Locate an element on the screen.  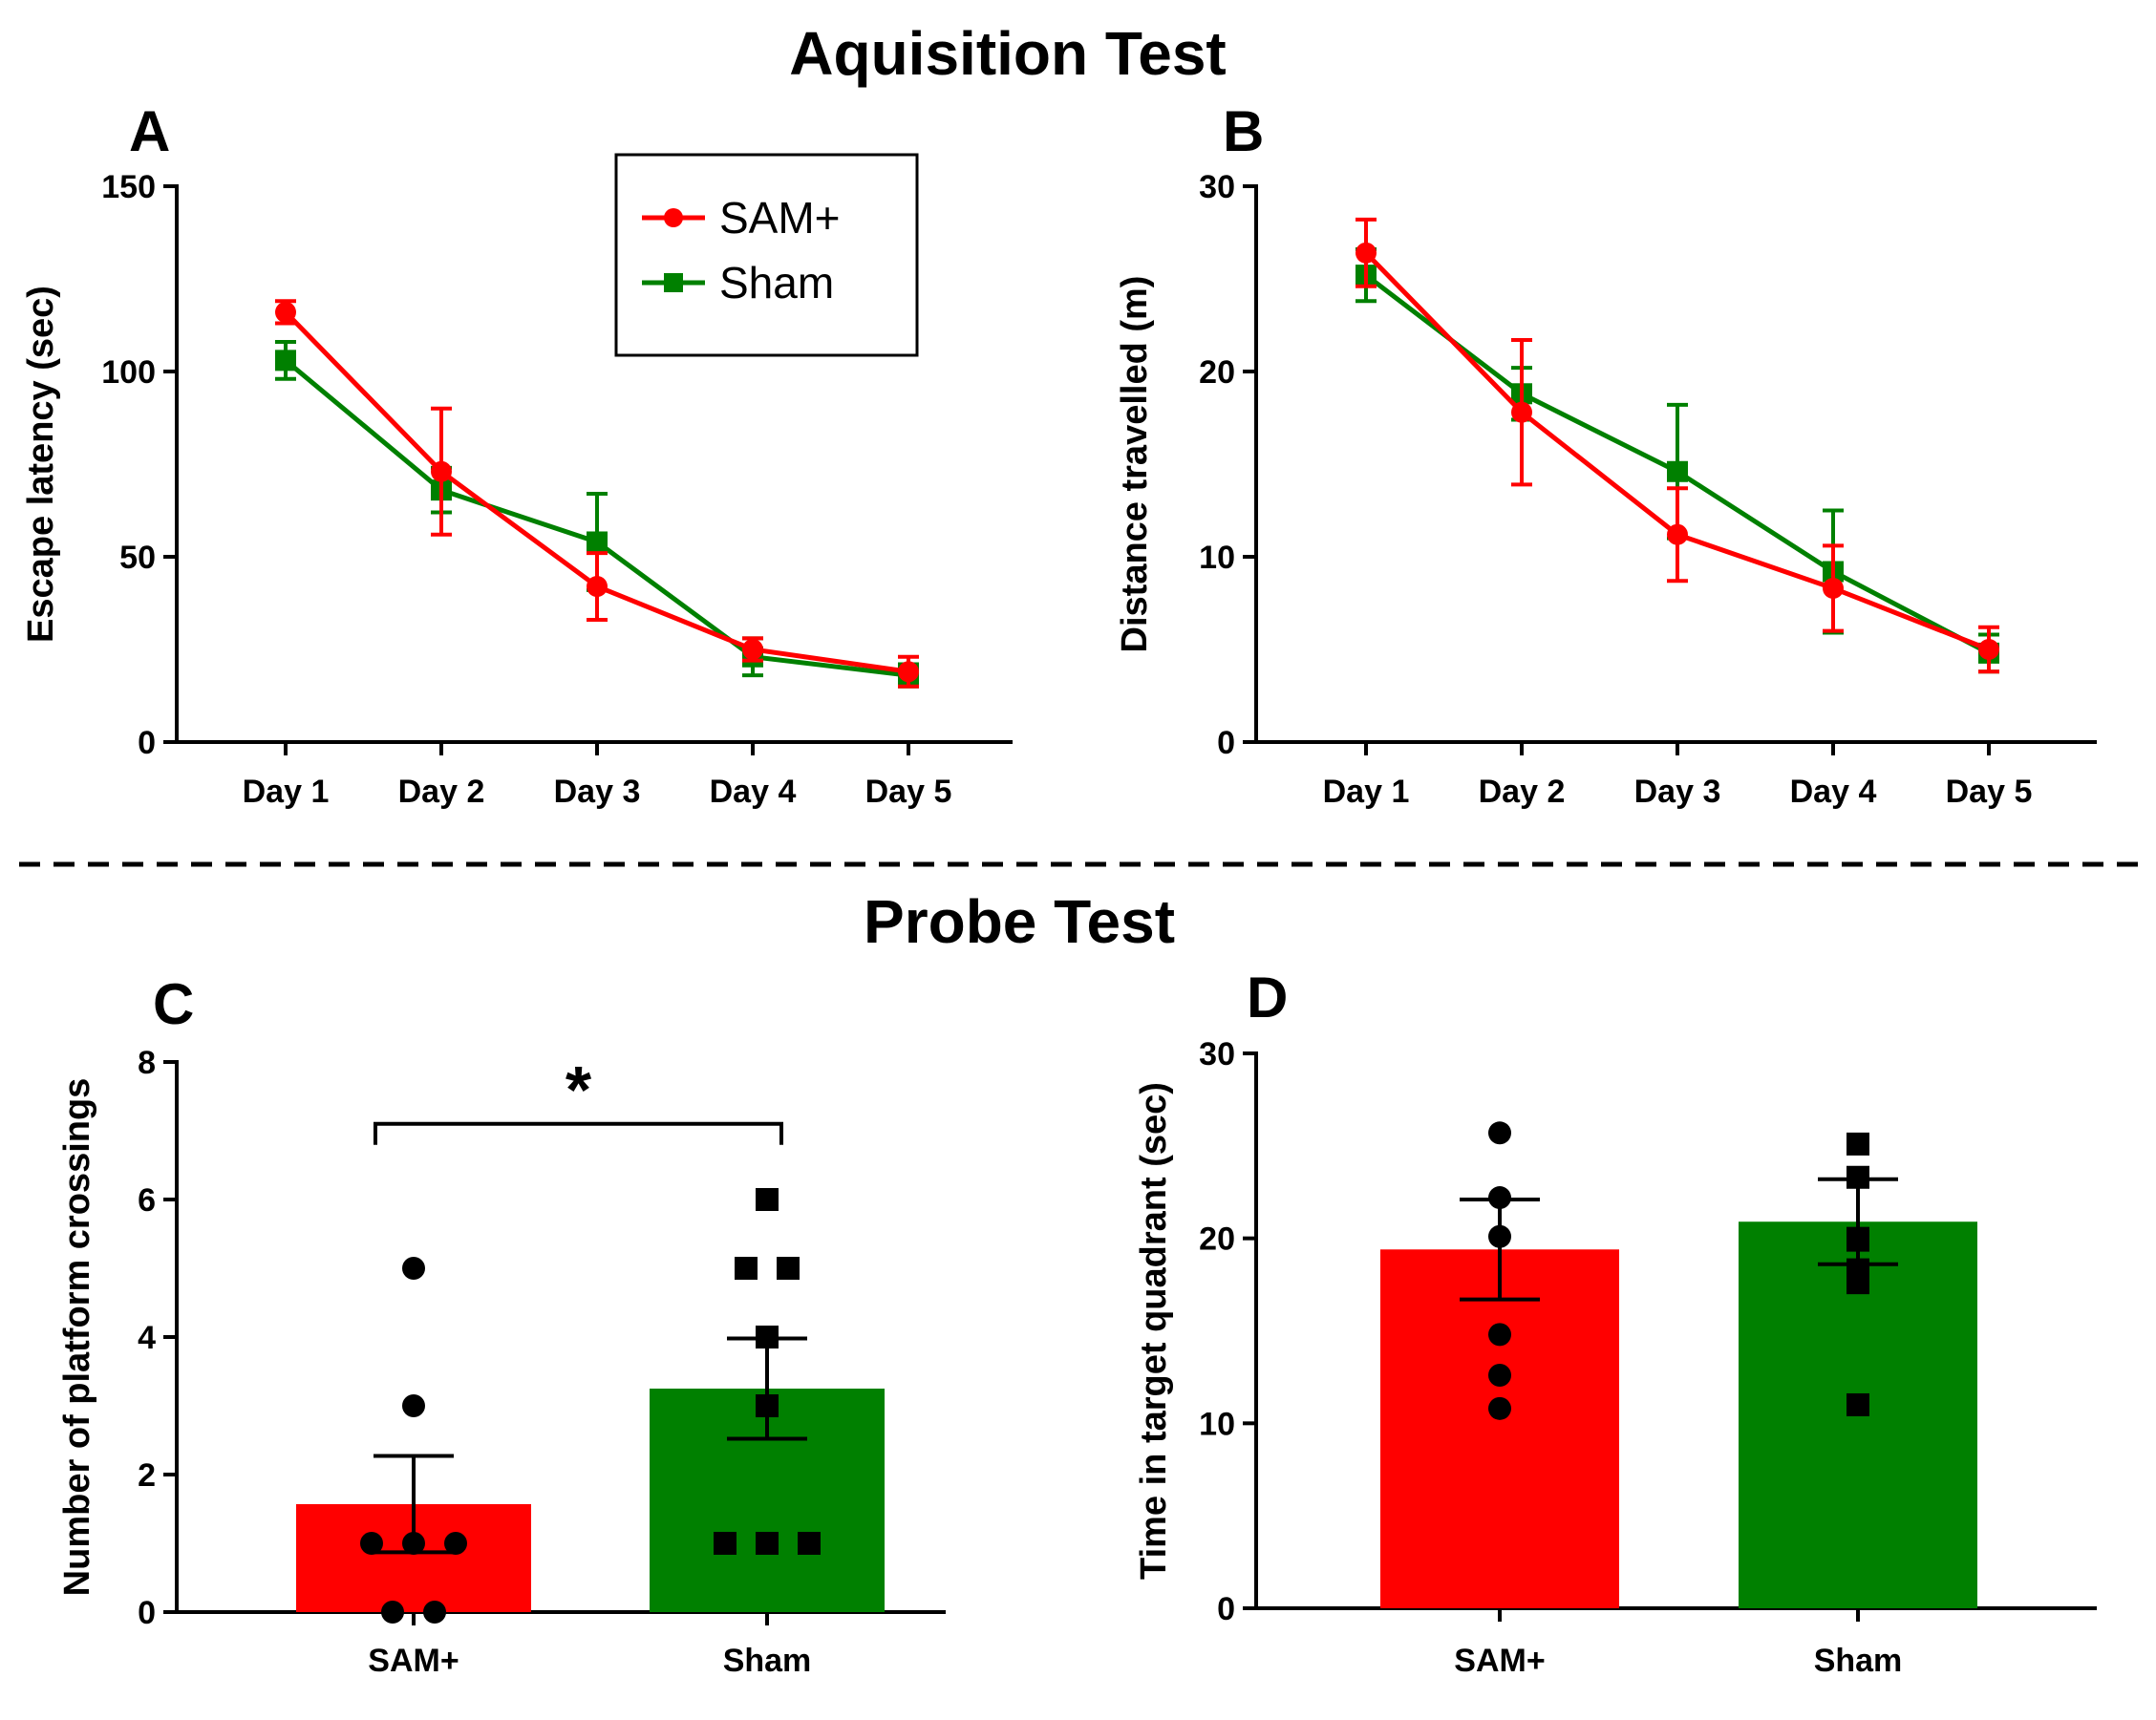
panel-c-y-tick-label: 2 is located at coordinates (147, 1476).